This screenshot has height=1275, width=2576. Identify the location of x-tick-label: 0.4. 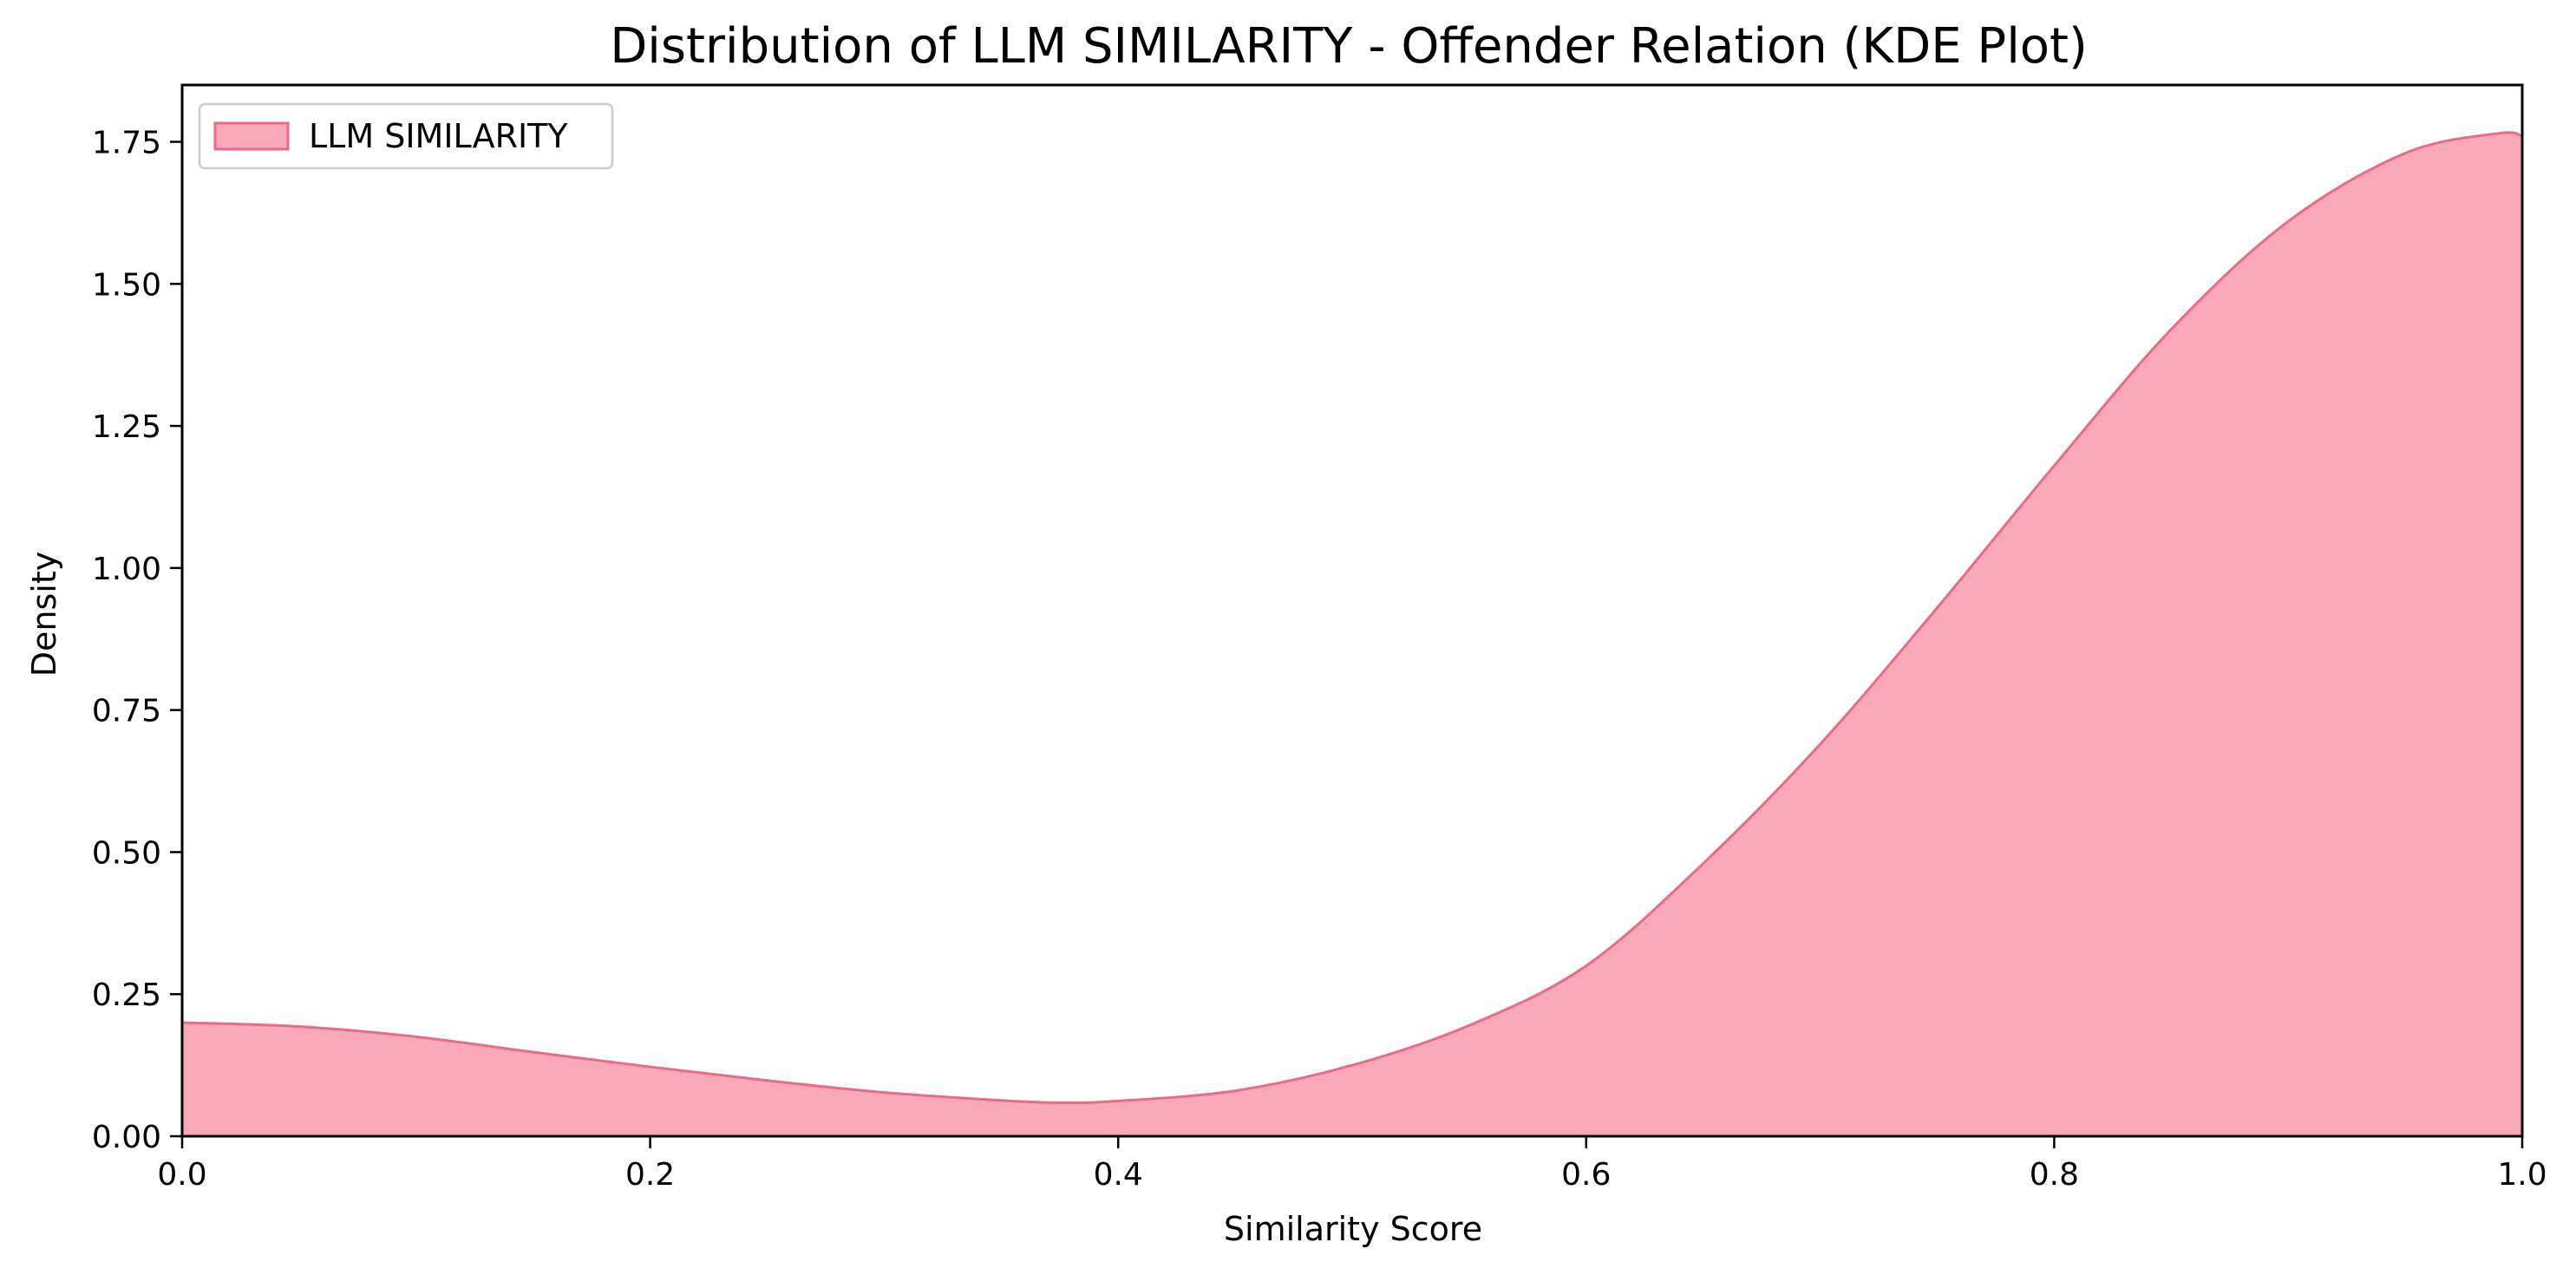
(1118, 1175).